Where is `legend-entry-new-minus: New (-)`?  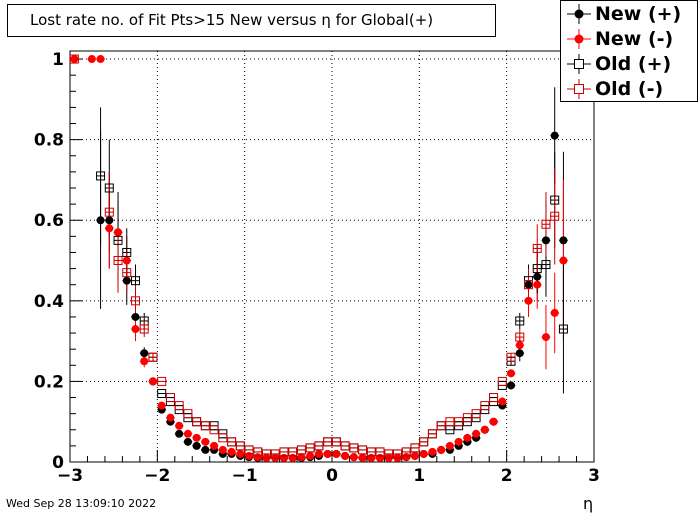
legend-entry-new-minus: New (-) is located at coordinates (629, 39).